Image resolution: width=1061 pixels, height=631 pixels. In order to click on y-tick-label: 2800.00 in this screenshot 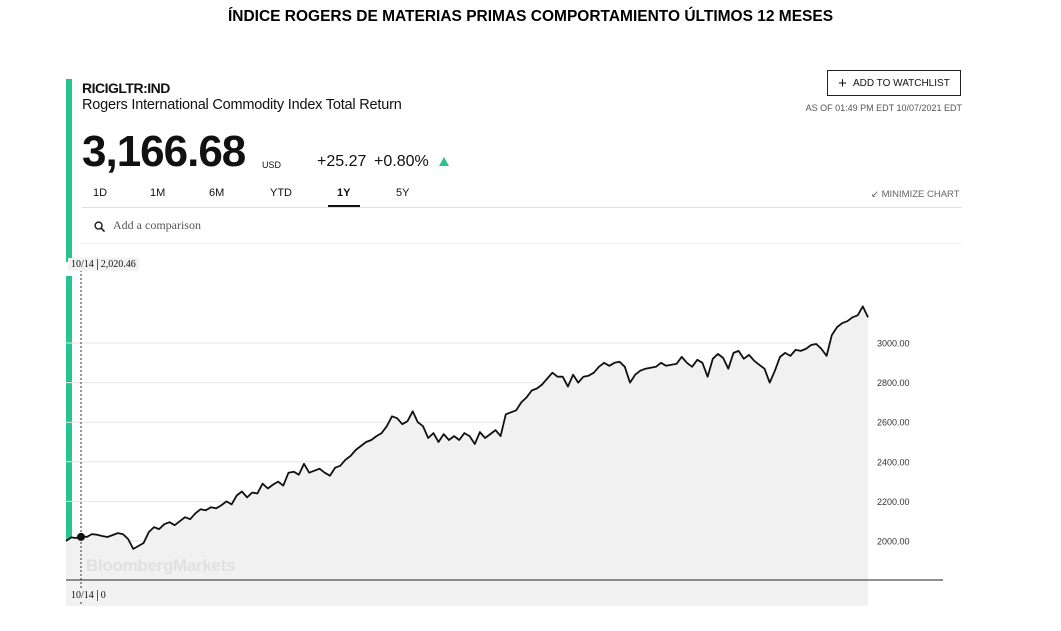, I will do `click(893, 383)`.